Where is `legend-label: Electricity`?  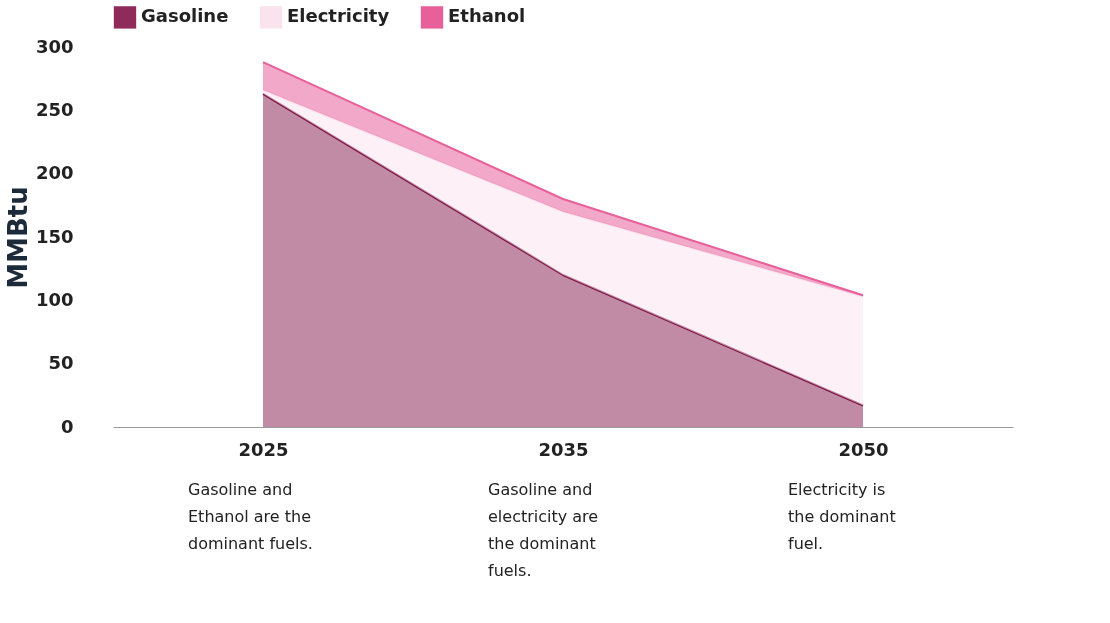 legend-label: Electricity is located at coordinates (338, 16).